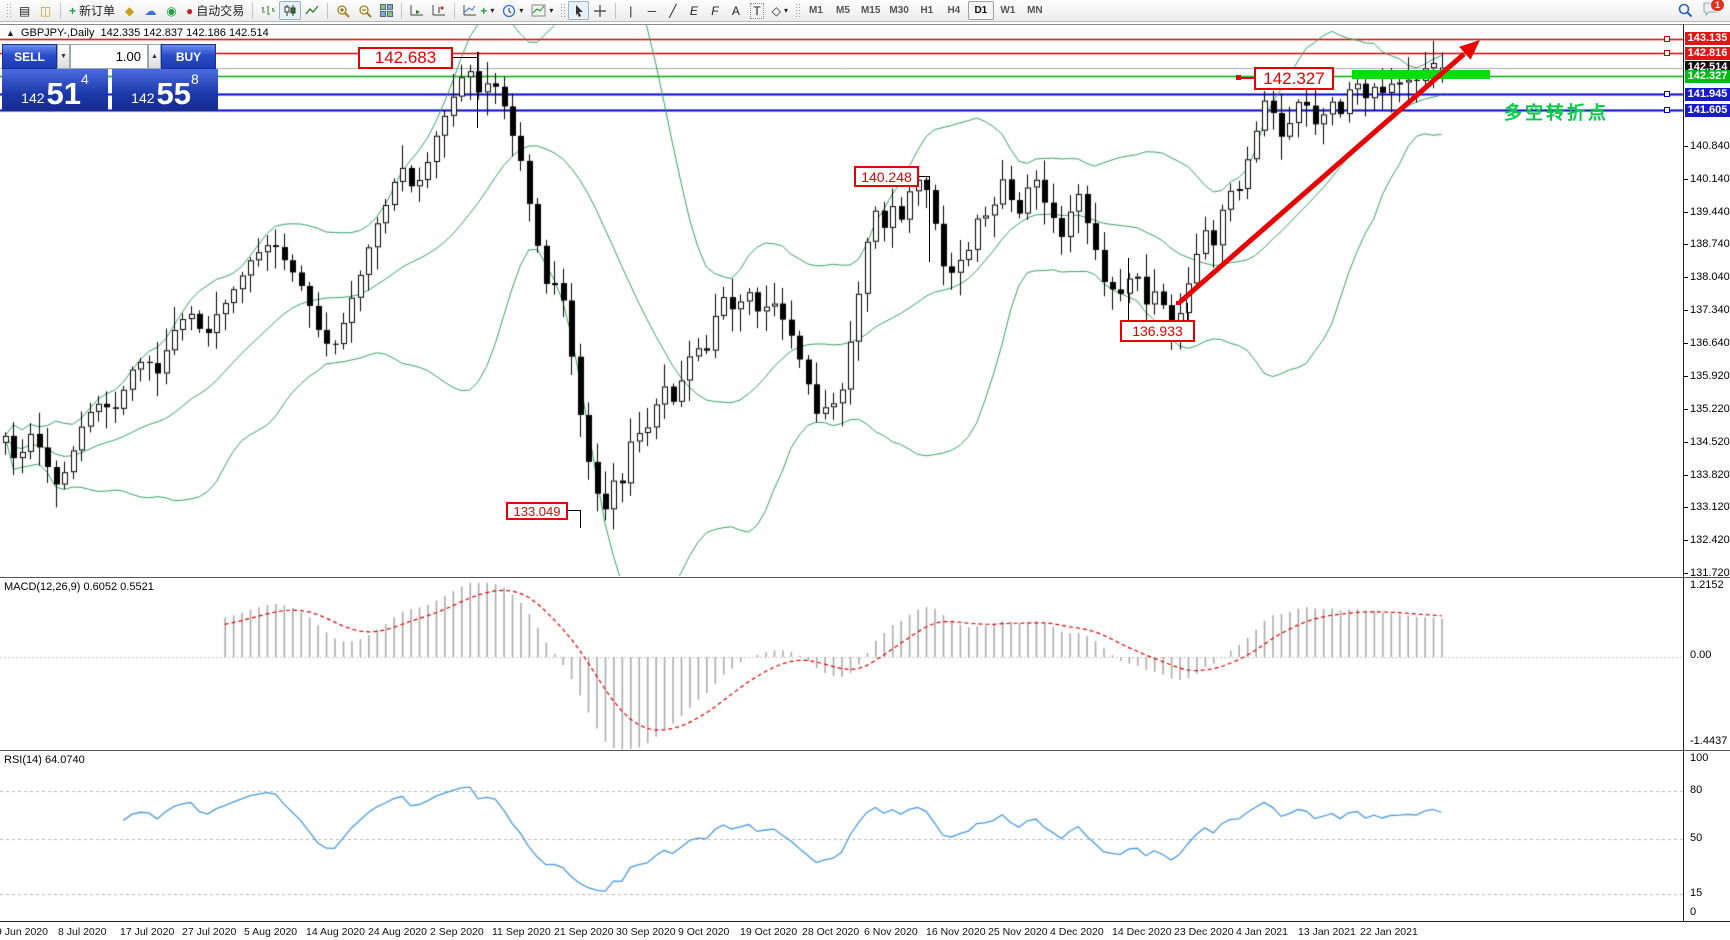  What do you see at coordinates (1008, 10) in the screenshot?
I see `timeframe-W1: W1` at bounding box center [1008, 10].